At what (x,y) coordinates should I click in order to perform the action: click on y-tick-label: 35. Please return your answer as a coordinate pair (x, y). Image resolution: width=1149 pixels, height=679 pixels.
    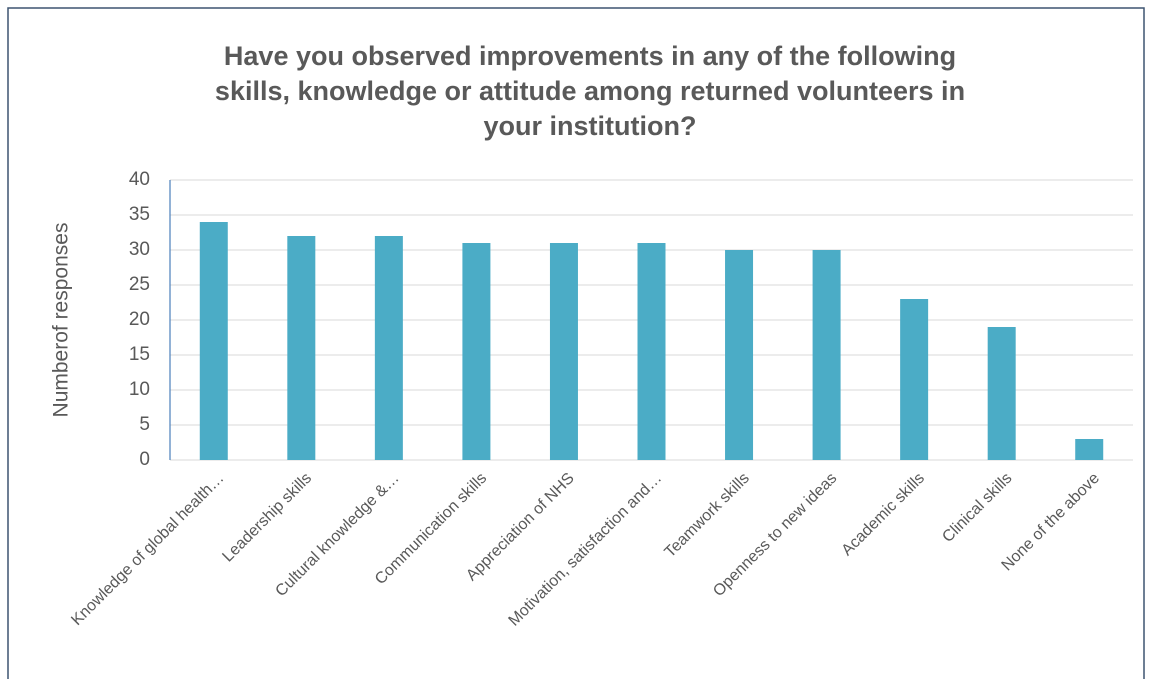
    Looking at the image, I should click on (139, 214).